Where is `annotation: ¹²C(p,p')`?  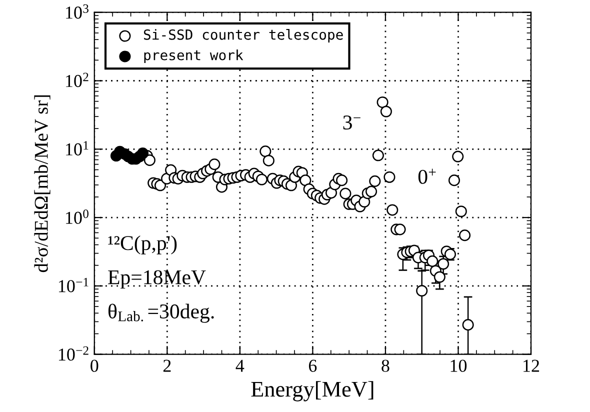 annotation: ¹²C(p,p') is located at coordinates (142, 244).